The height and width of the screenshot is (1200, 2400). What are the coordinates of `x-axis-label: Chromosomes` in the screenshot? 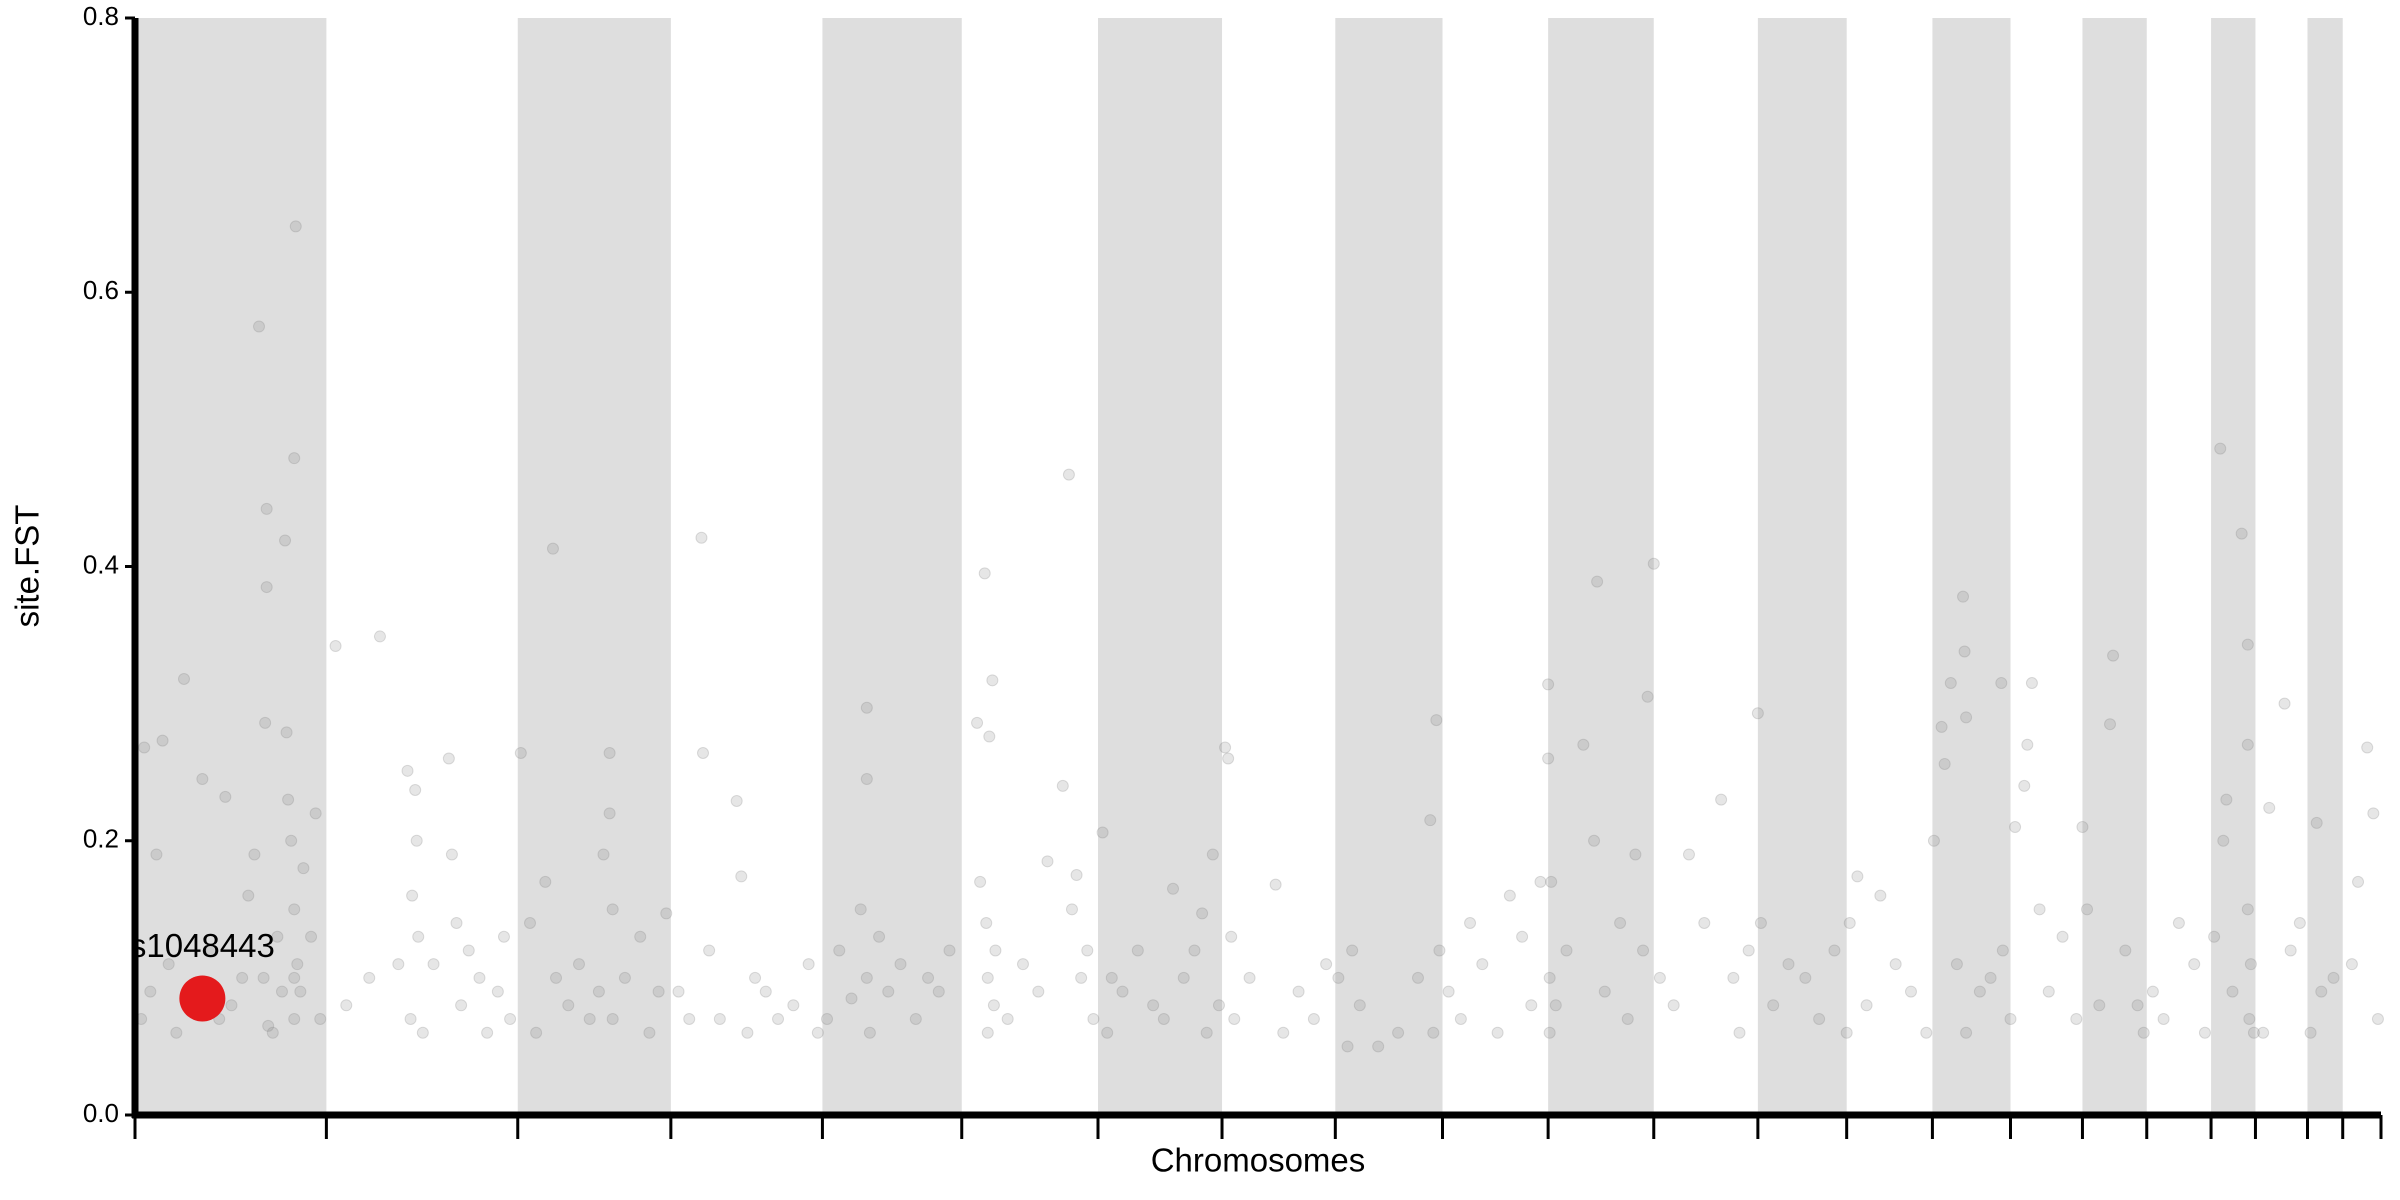 It's located at (1258, 1160).